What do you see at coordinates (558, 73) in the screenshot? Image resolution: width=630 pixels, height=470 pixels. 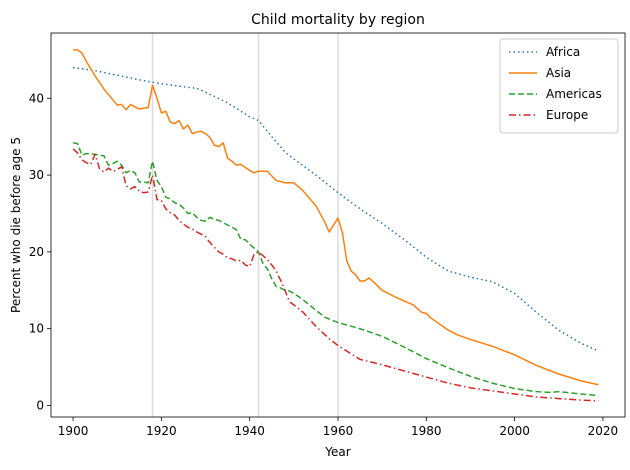 I see `legend-label-asia: Asia` at bounding box center [558, 73].